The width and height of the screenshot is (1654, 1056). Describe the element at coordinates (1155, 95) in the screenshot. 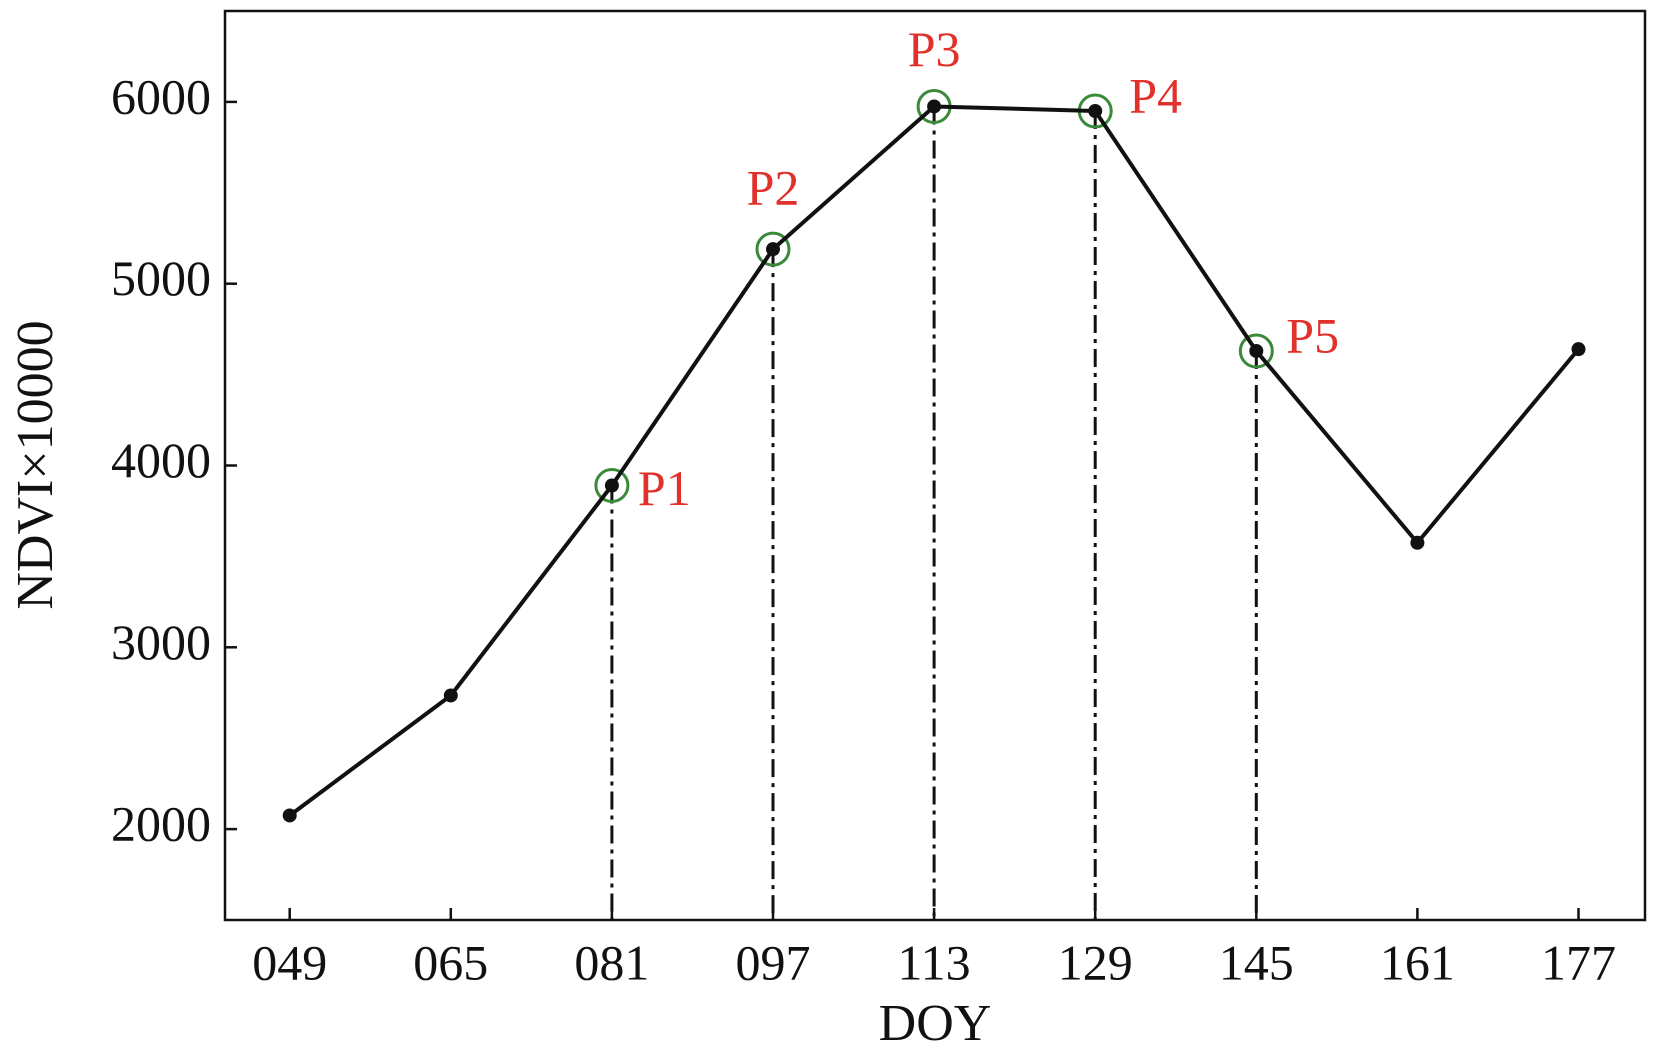

I see `annotation-label: P4` at that location.